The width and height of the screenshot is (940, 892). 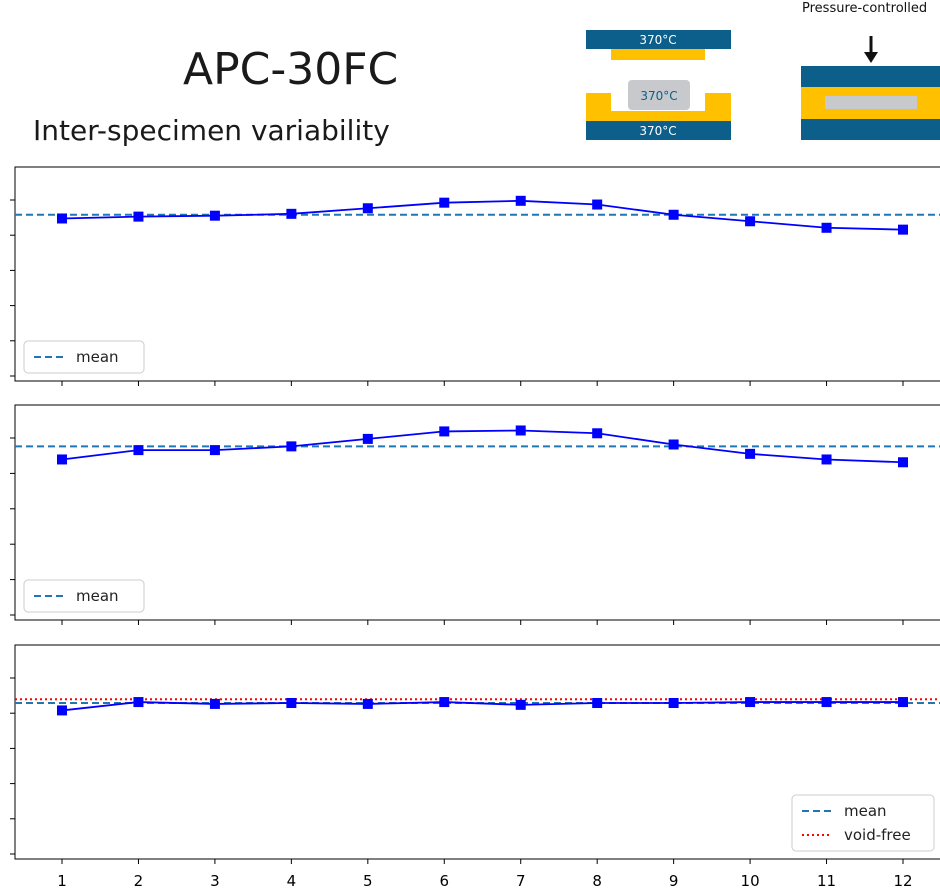 I want to click on x-tick-label: 4, so click(x=292, y=881).